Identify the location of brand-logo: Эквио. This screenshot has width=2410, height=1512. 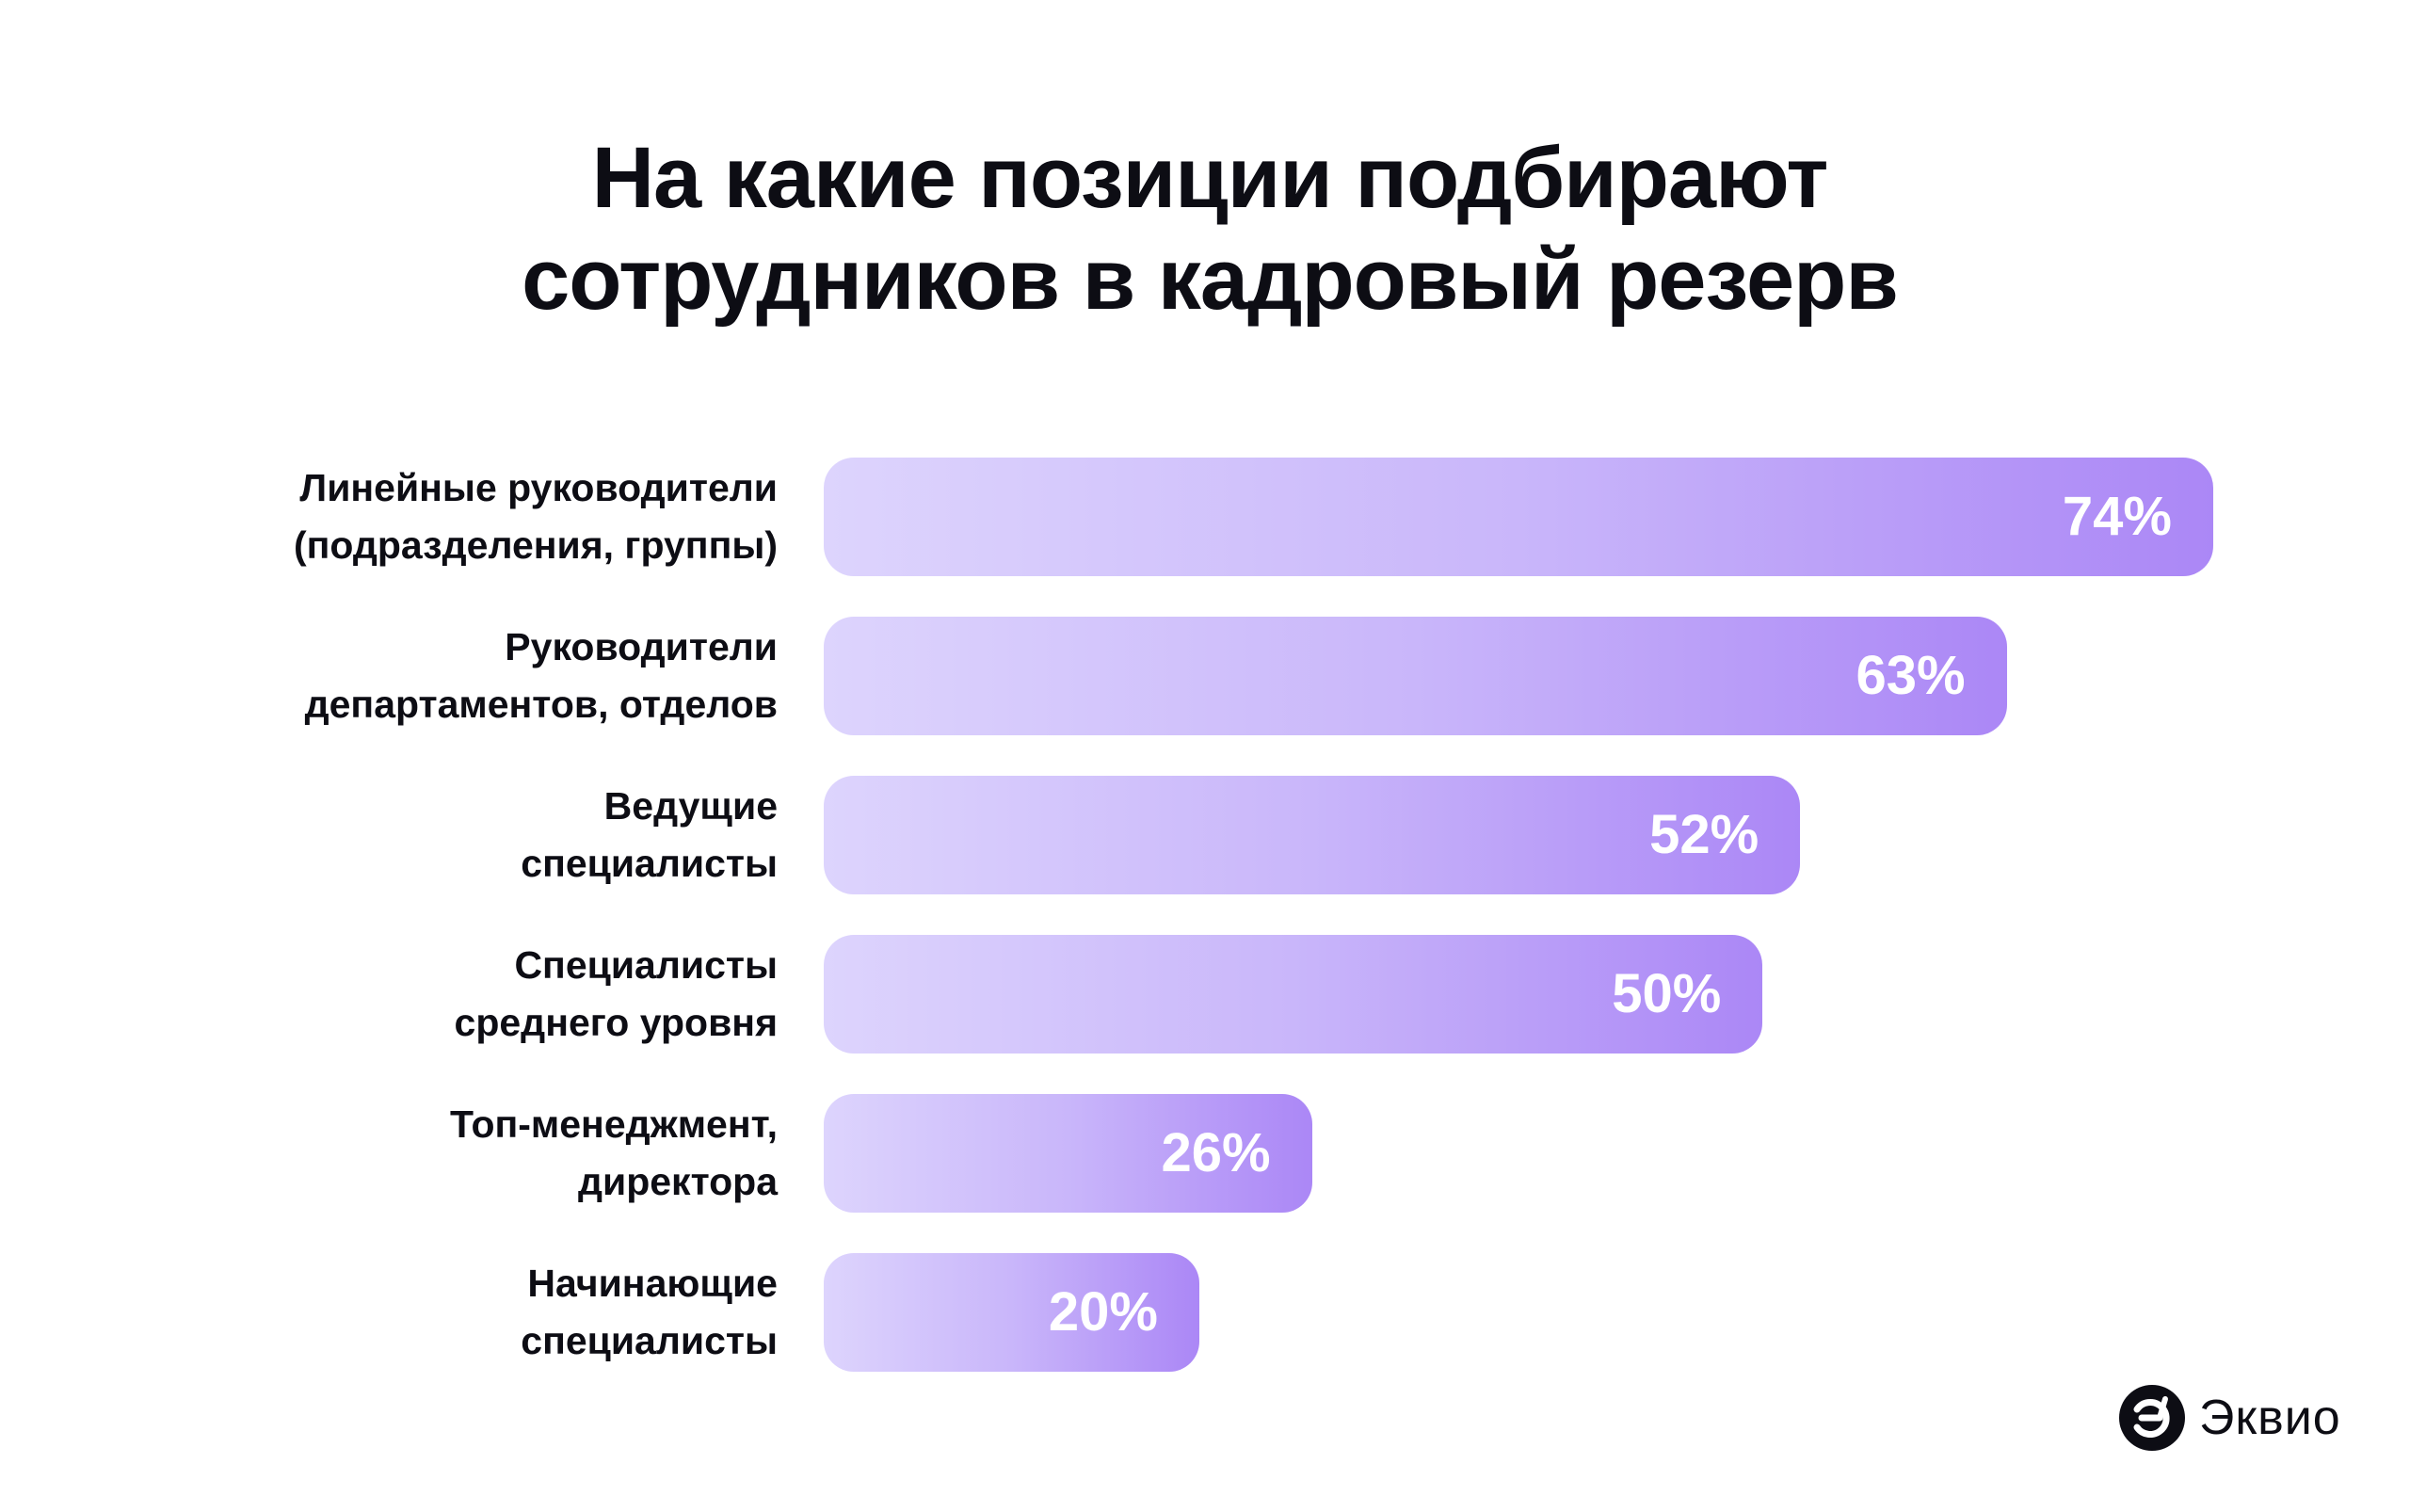
(2229, 1418).